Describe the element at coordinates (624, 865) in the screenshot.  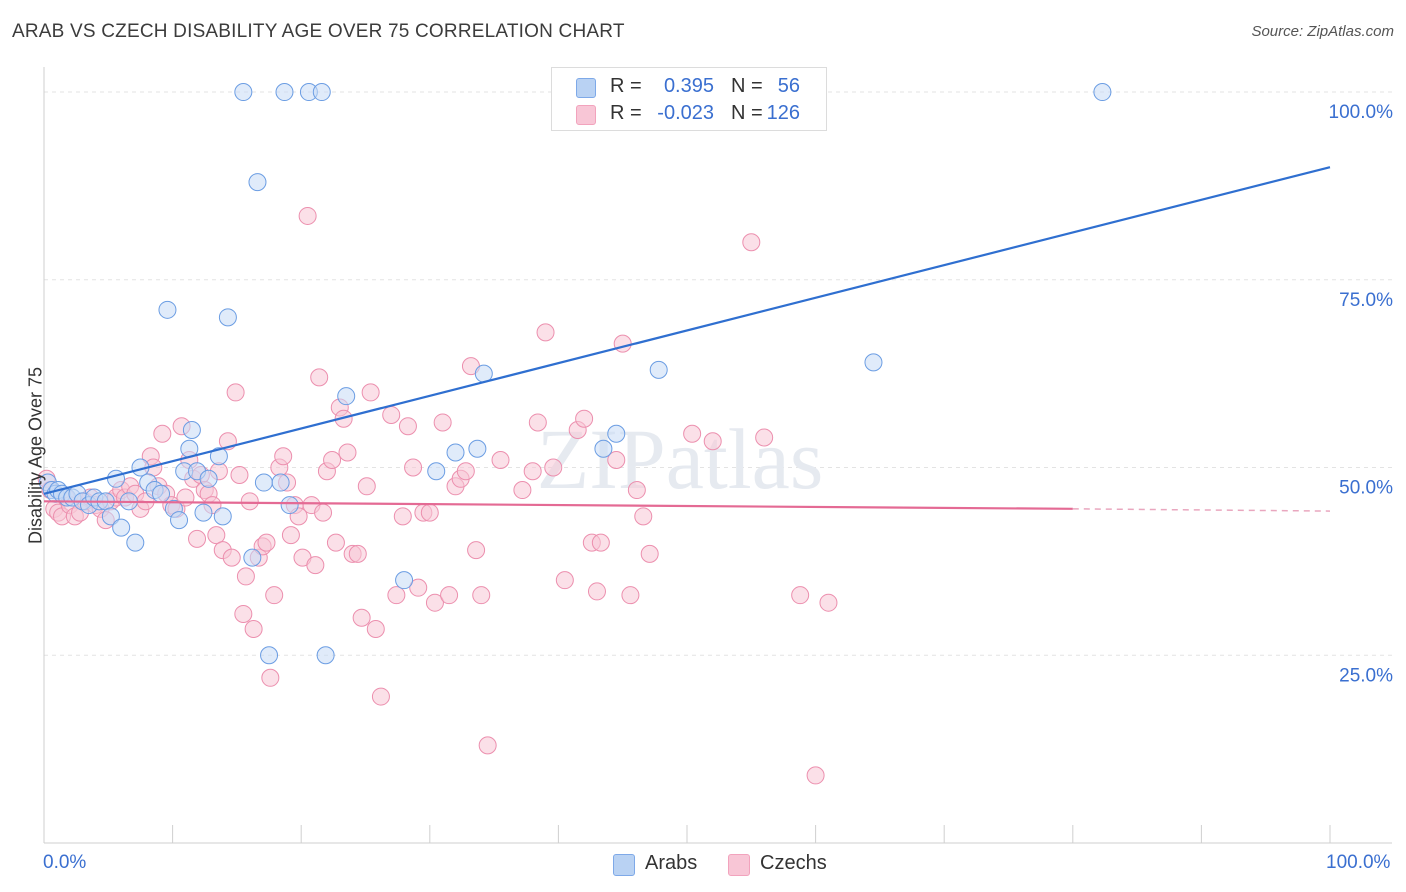
I see `bottom-legend-swatch-arabs` at that location.